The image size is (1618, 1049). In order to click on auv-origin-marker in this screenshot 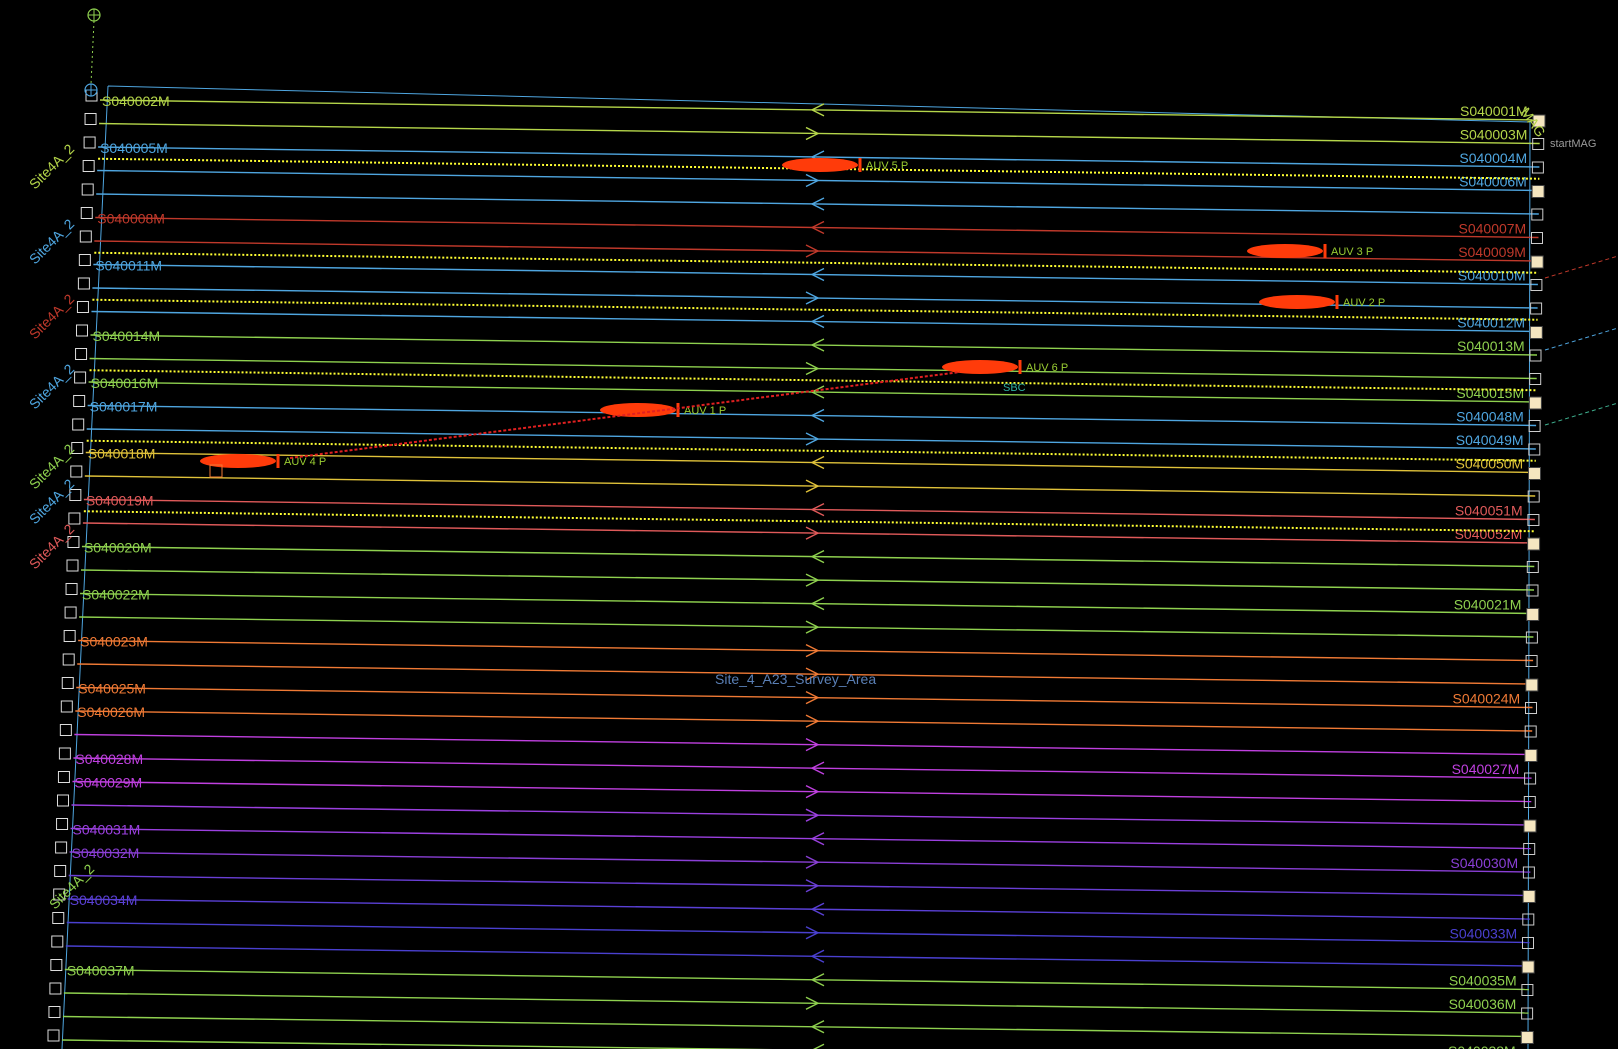, I will do `click(216, 471)`.